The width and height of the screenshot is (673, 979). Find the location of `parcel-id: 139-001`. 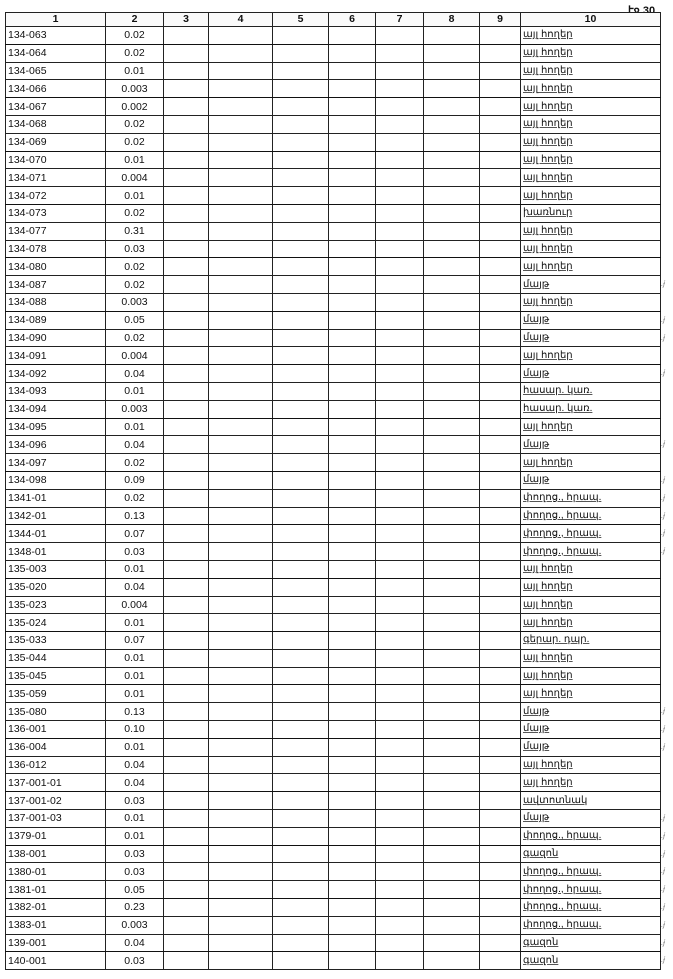

parcel-id: 139-001 is located at coordinates (55, 943).